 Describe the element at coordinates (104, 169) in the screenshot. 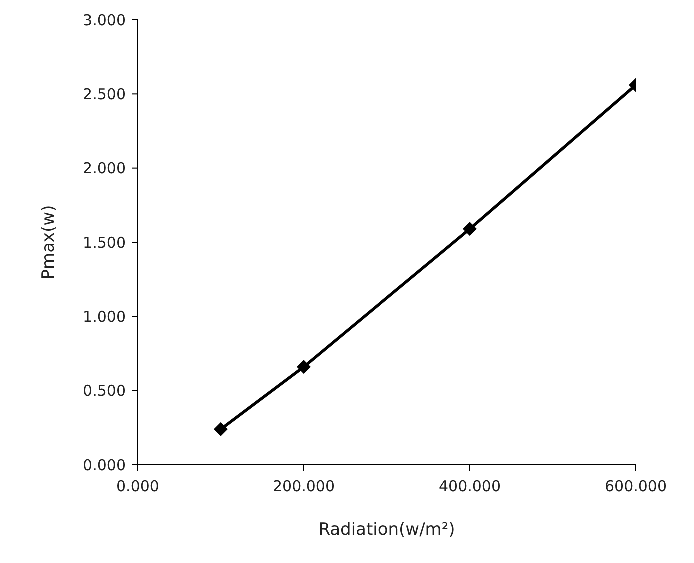

I see `y-tick-label: 2.000` at that location.